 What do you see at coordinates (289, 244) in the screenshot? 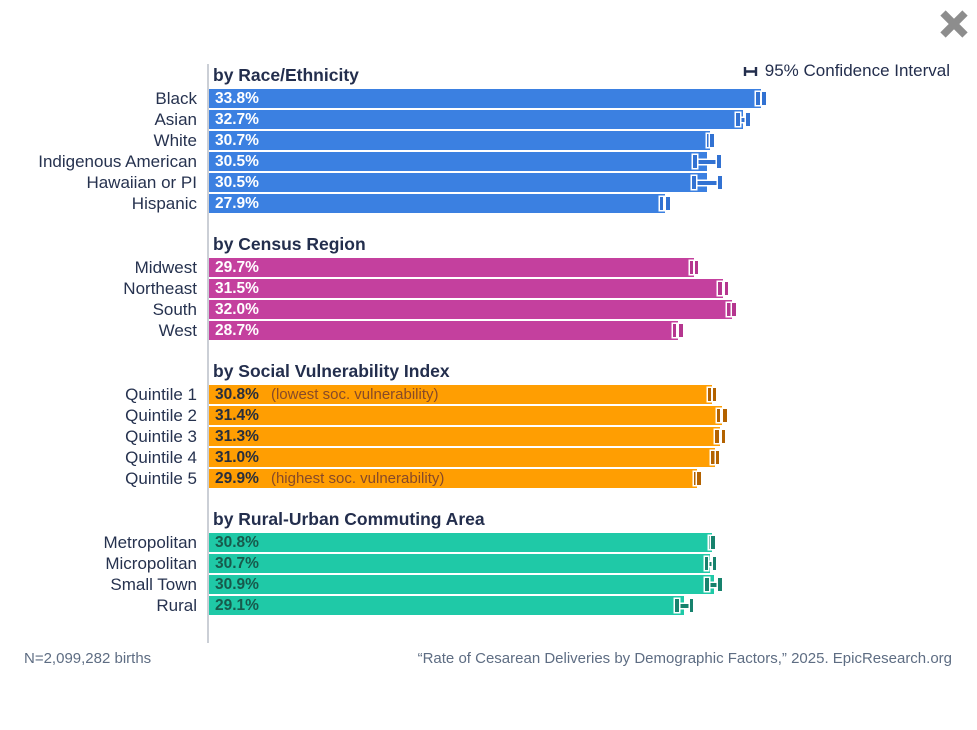
I see `section-title: by Census Region` at bounding box center [289, 244].